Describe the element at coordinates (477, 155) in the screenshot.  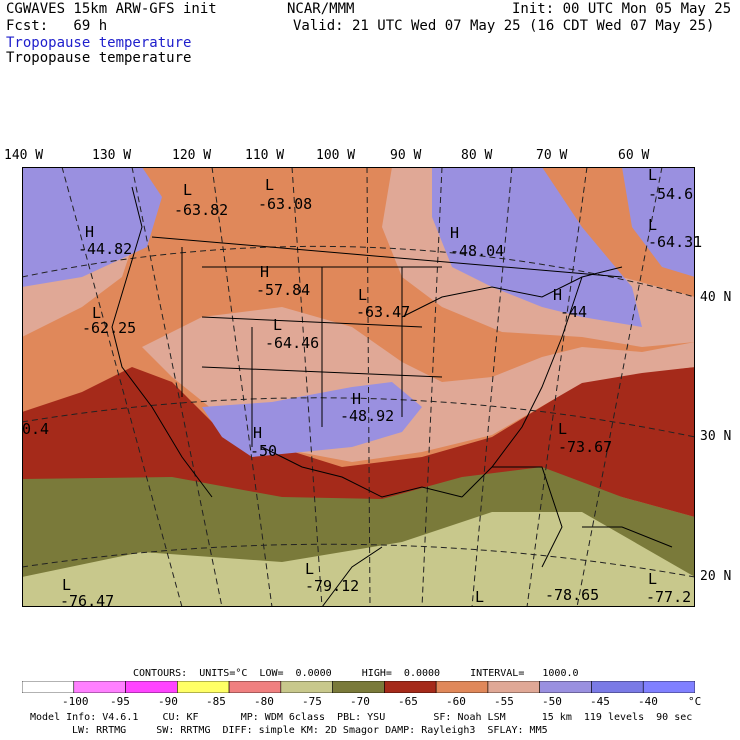
I see `lon-label: 80 W` at that location.